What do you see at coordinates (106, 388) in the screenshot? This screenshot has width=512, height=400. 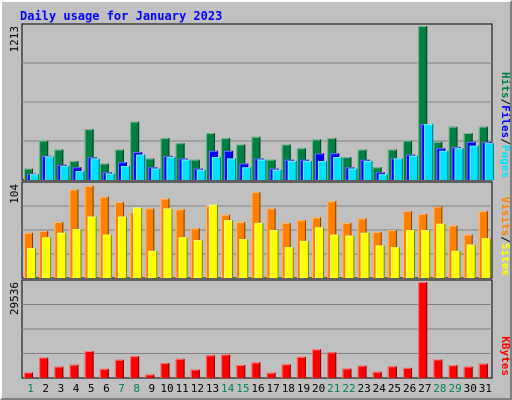 I see `x-tick-label: 6` at bounding box center [106, 388].